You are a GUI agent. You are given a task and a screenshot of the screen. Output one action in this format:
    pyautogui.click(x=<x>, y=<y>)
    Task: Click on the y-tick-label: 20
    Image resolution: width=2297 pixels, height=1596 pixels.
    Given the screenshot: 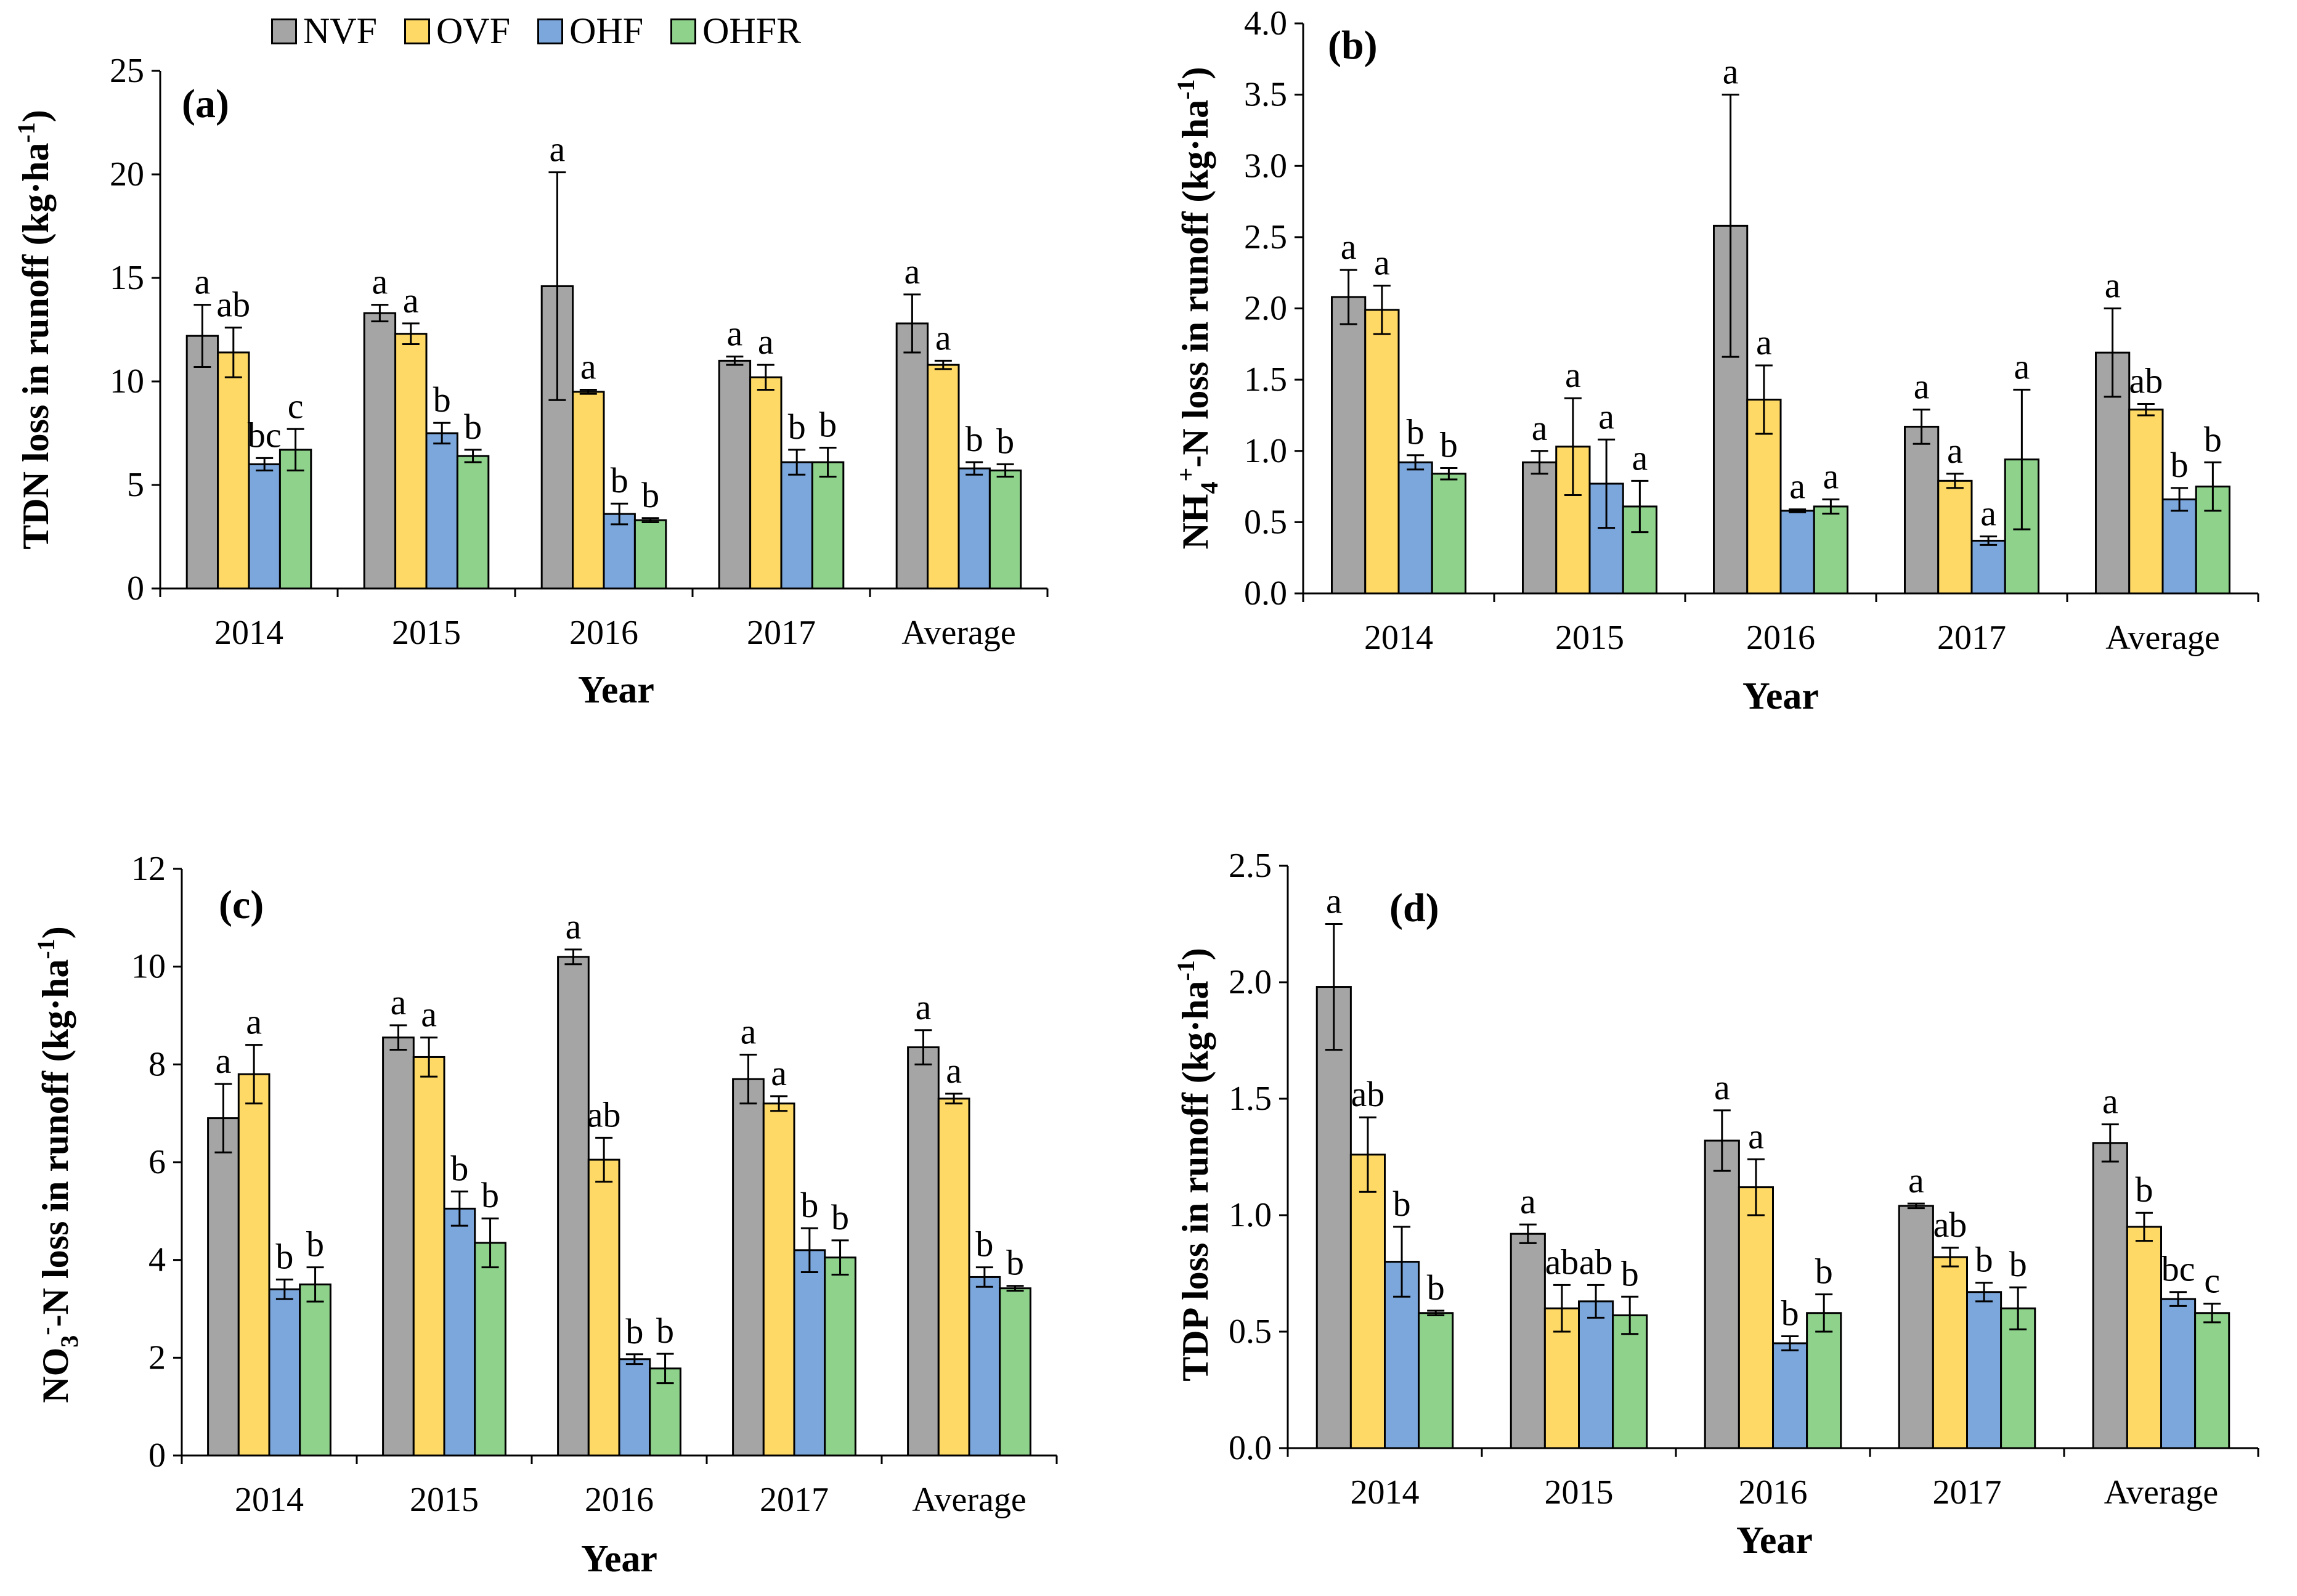 What is the action you would take?
    pyautogui.click(x=127, y=174)
    